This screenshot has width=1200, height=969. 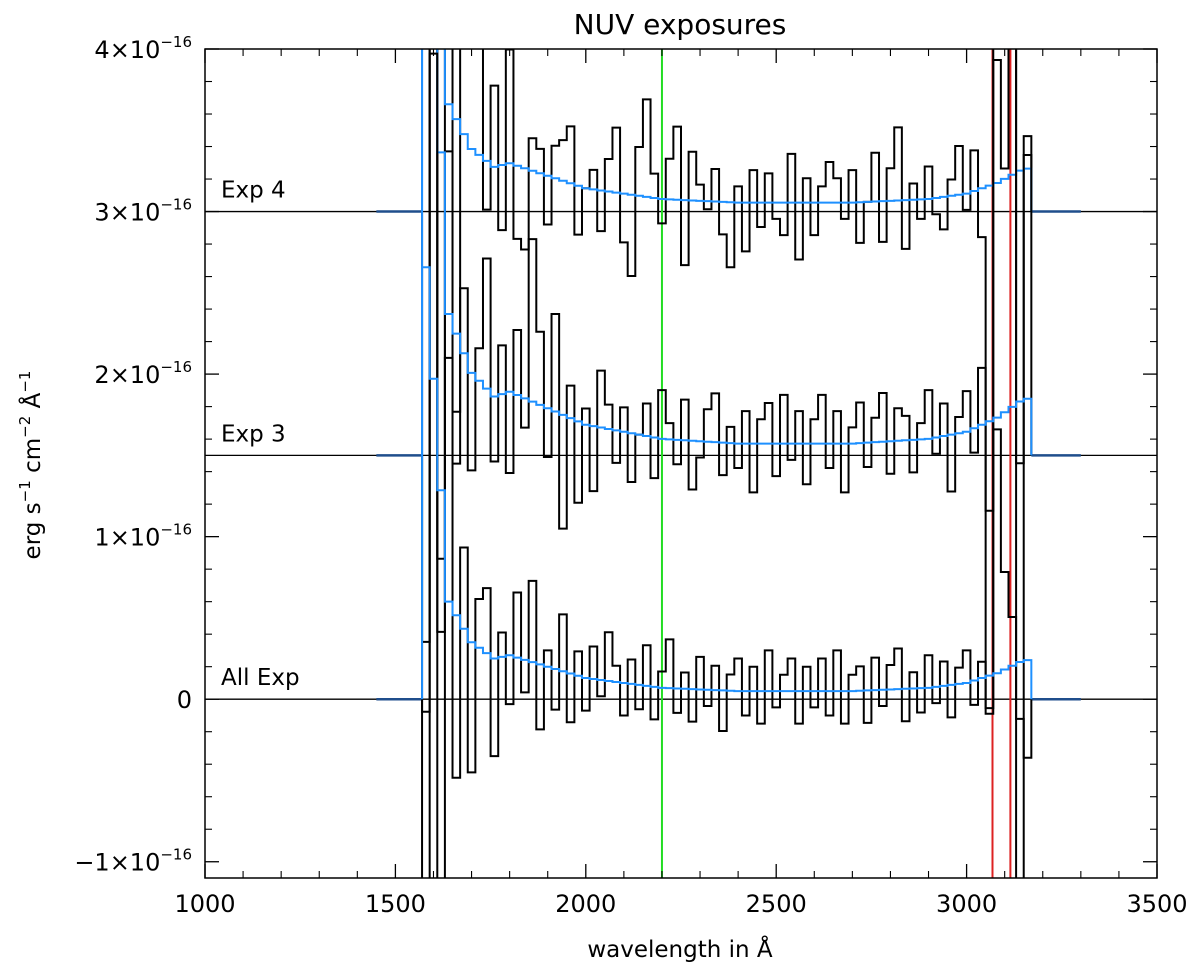 I want to click on y-axis-label: erg s−1 cm−2 Å−1, so click(x=31, y=465).